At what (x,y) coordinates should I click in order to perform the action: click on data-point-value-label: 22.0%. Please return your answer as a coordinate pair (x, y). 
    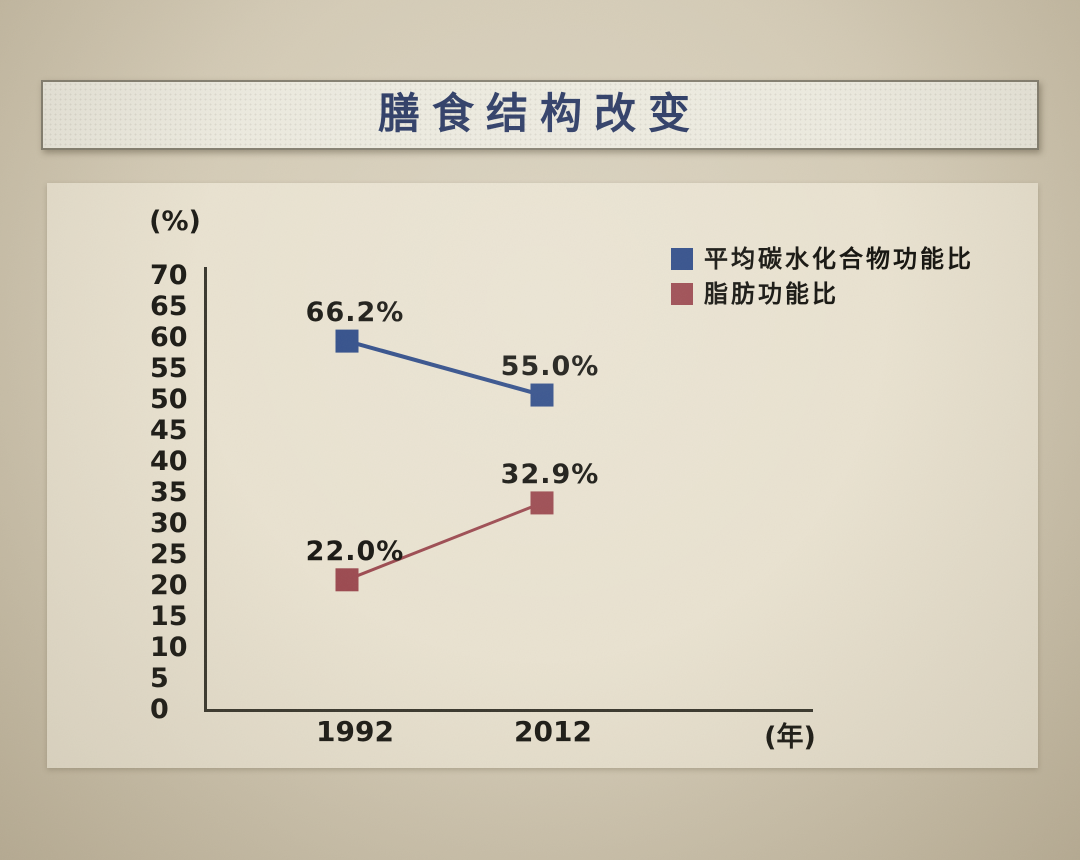
    Looking at the image, I should click on (355, 551).